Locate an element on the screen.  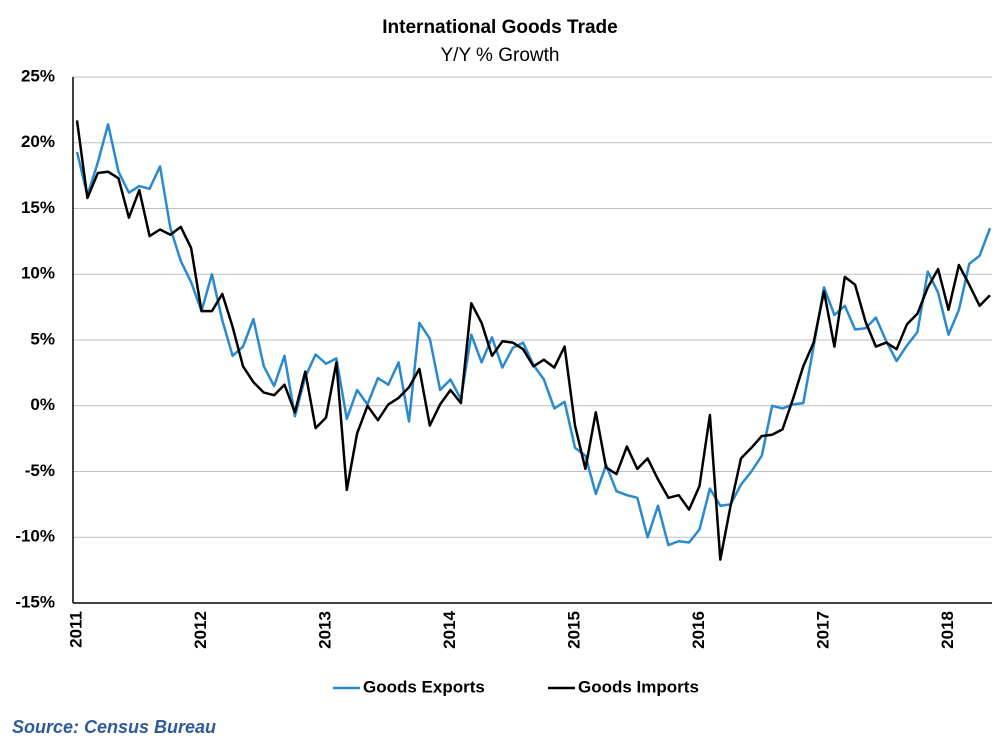
x-tick-label: 2017 is located at coordinates (822, 630).